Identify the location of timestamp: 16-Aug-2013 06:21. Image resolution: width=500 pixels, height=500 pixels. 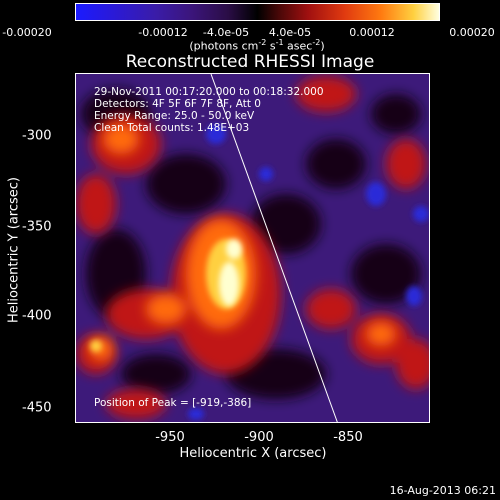
(442, 490).